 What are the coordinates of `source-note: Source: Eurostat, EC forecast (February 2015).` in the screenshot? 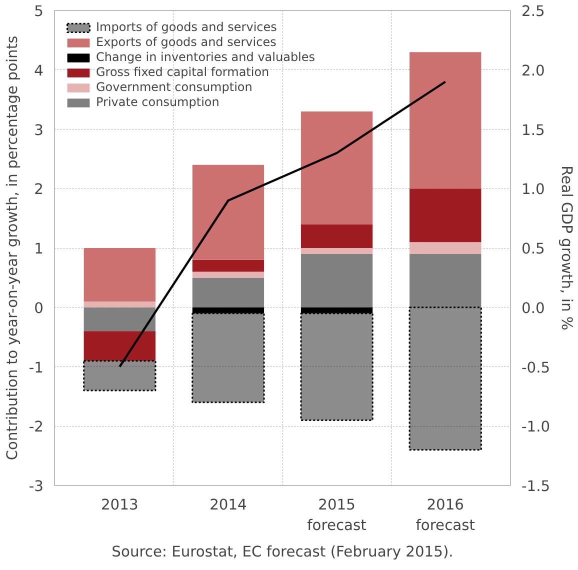 It's located at (283, 552).